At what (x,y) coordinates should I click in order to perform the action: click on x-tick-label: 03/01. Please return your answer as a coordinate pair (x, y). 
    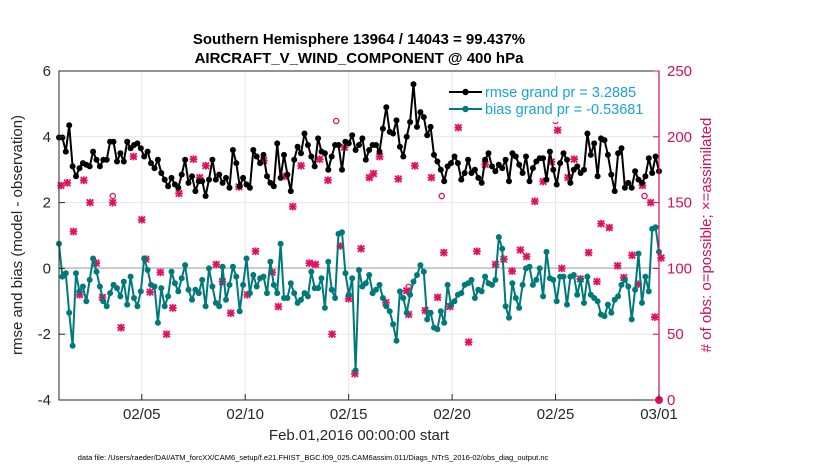
    Looking at the image, I should click on (659, 414).